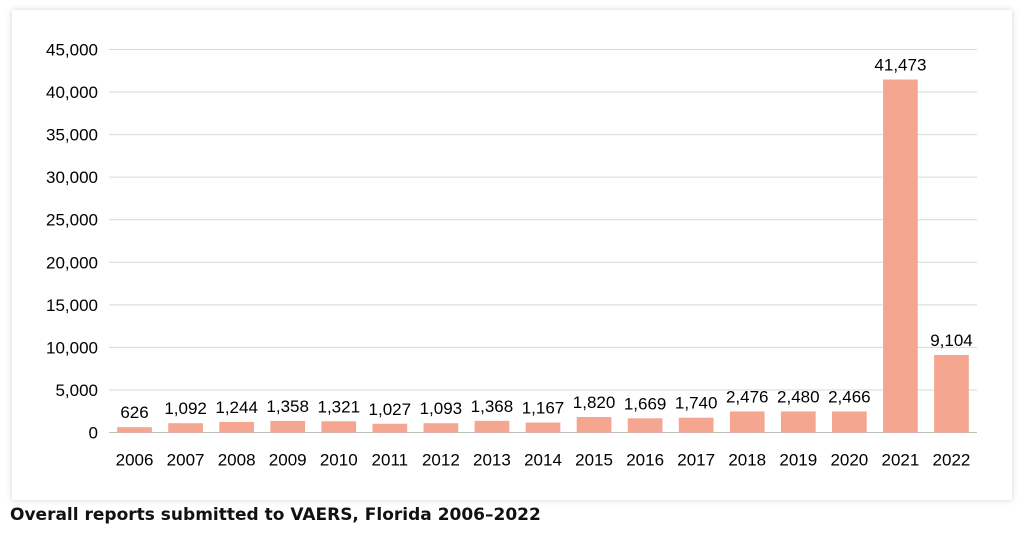  Describe the element at coordinates (900, 460) in the screenshot. I see `x-tick-label: 2021` at that location.